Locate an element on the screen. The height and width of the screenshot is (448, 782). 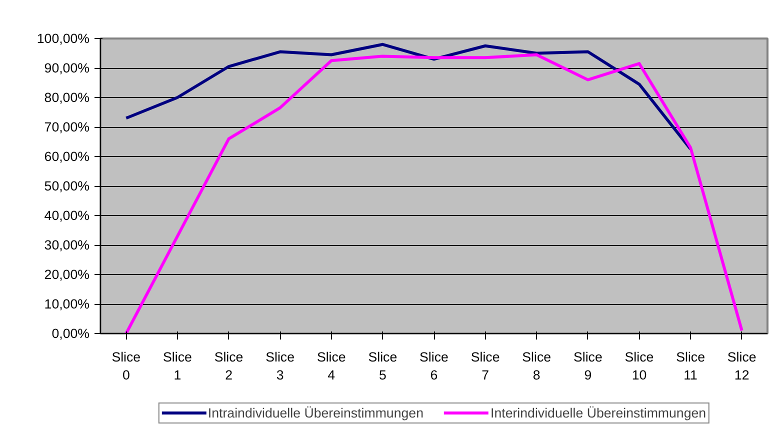
y-tick-label: 90,00% is located at coordinates (67, 68).